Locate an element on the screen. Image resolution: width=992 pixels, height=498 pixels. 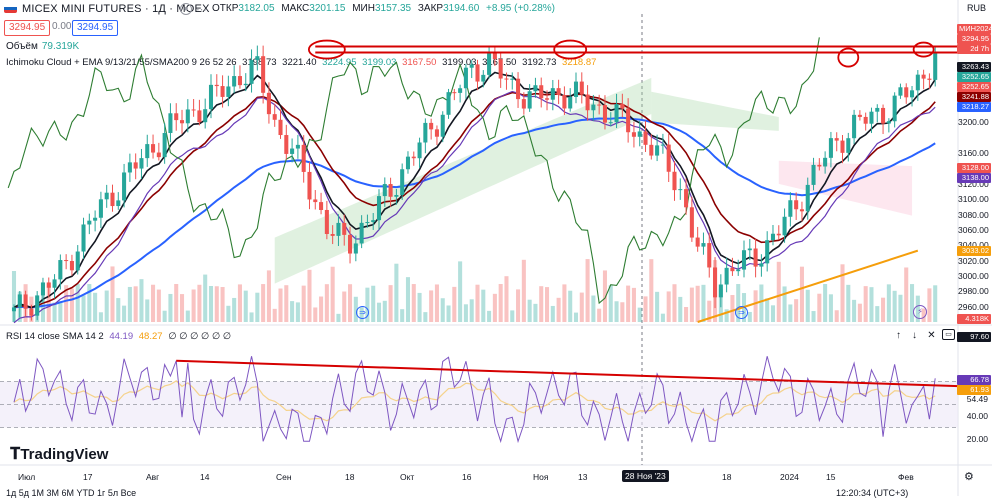
price-axis-label: 3000.00 is located at coordinates (973, 275).